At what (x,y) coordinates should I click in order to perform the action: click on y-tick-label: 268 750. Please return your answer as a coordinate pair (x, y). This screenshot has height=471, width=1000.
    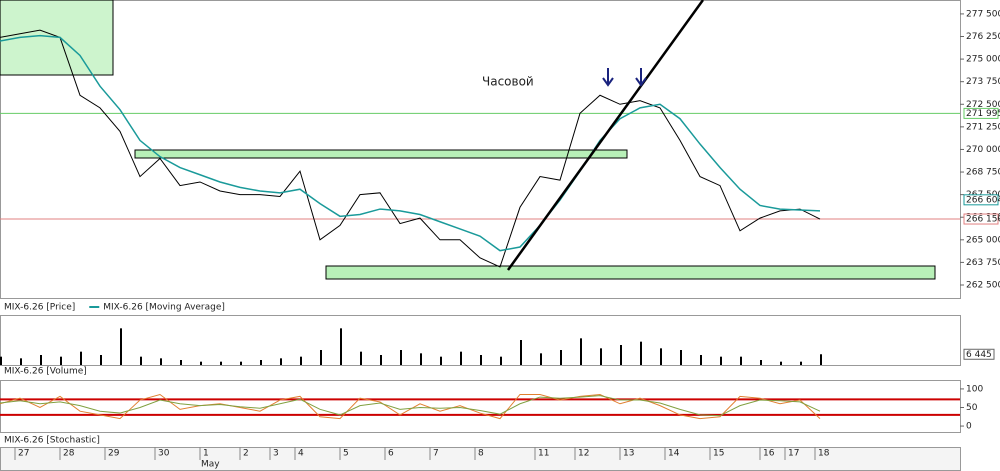
    Looking at the image, I should click on (983, 173).